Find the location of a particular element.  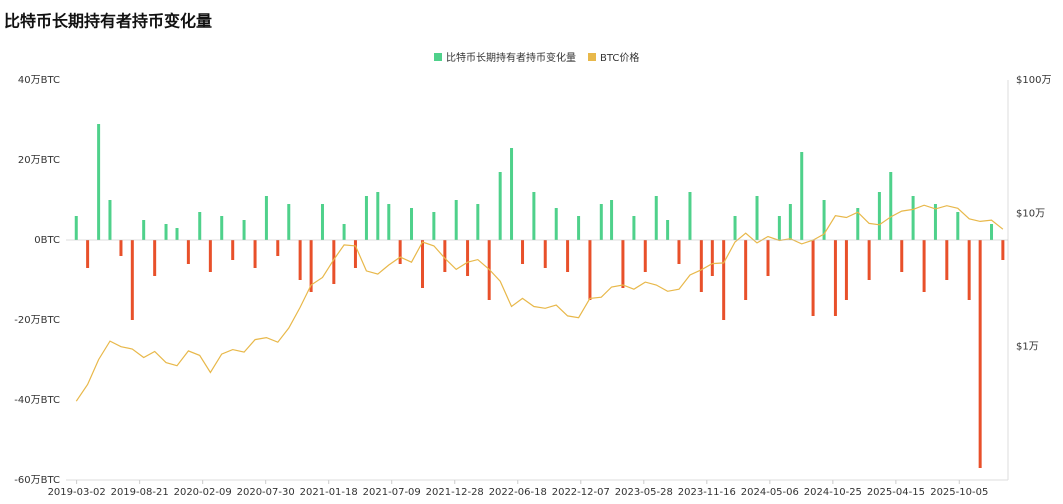

x-tick-label: 2024-05-06 is located at coordinates (770, 492).